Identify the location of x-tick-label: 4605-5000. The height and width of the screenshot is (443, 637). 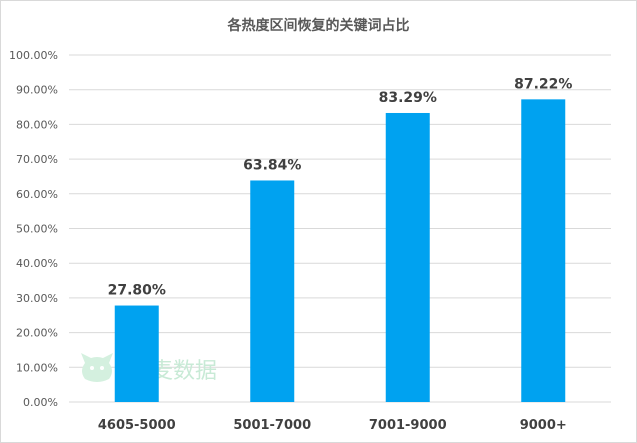
(137, 425).